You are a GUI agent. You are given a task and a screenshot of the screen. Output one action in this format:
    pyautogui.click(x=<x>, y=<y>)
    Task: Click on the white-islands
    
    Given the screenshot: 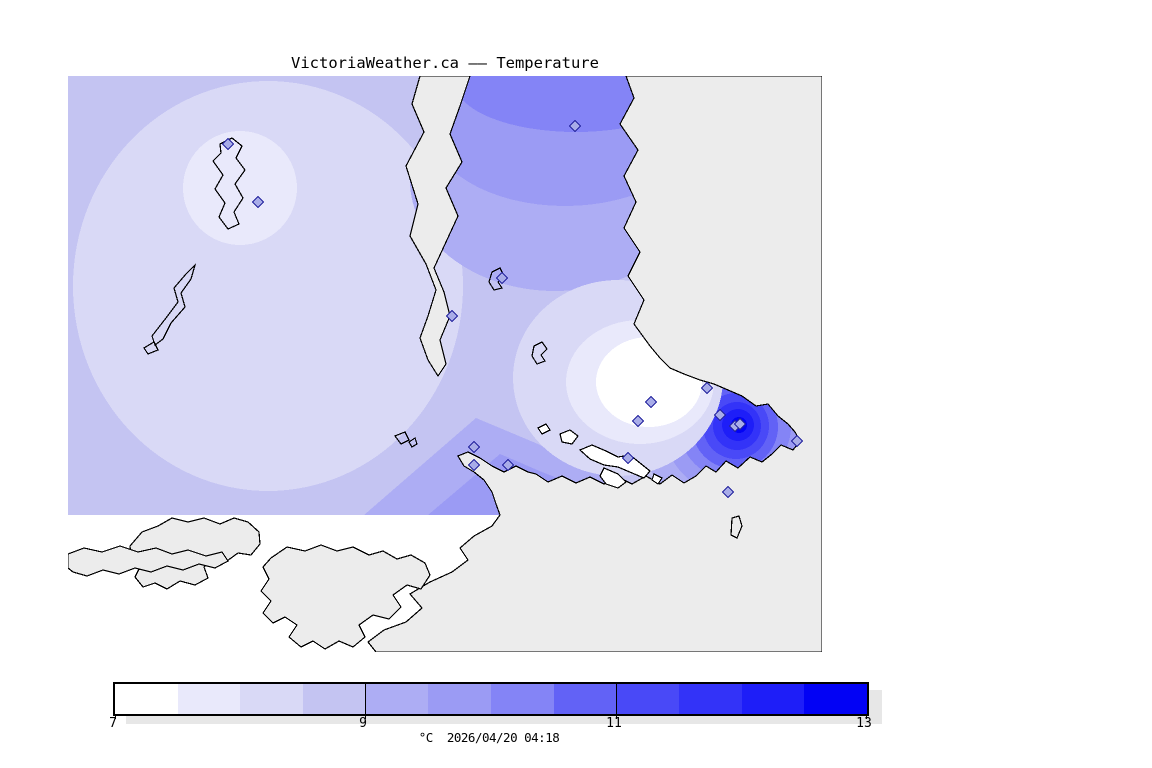 What is the action you would take?
    pyautogui.click(x=600, y=456)
    